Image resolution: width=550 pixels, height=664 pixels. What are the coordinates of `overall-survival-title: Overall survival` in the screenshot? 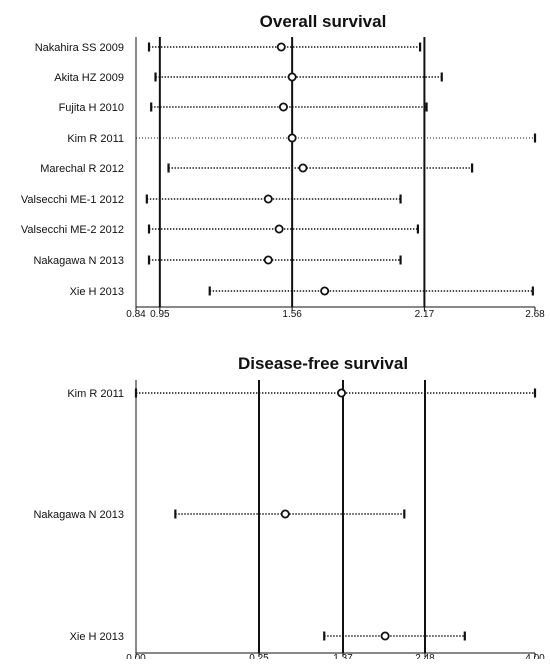 It's located at (323, 21).